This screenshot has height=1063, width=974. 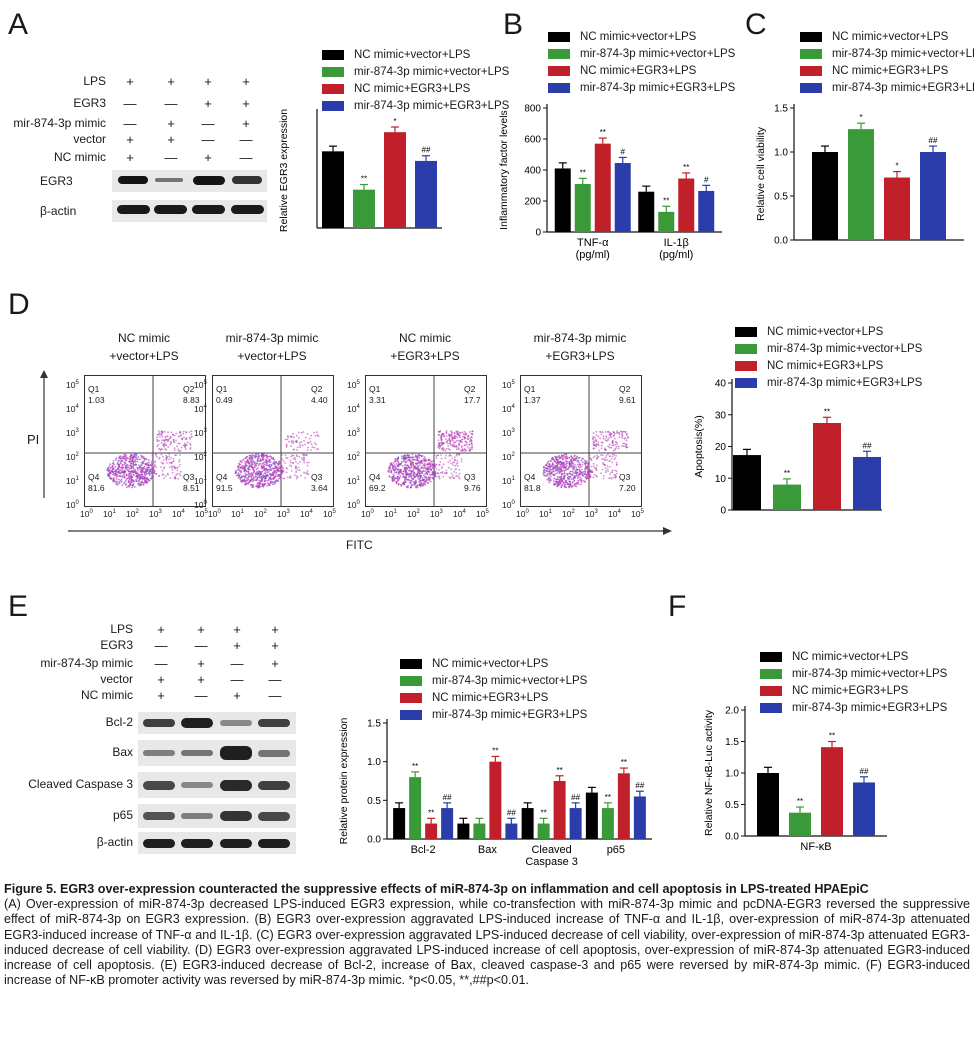 What do you see at coordinates (676, 243) in the screenshot?
I see `x-category-label: IL-1β` at bounding box center [676, 243].